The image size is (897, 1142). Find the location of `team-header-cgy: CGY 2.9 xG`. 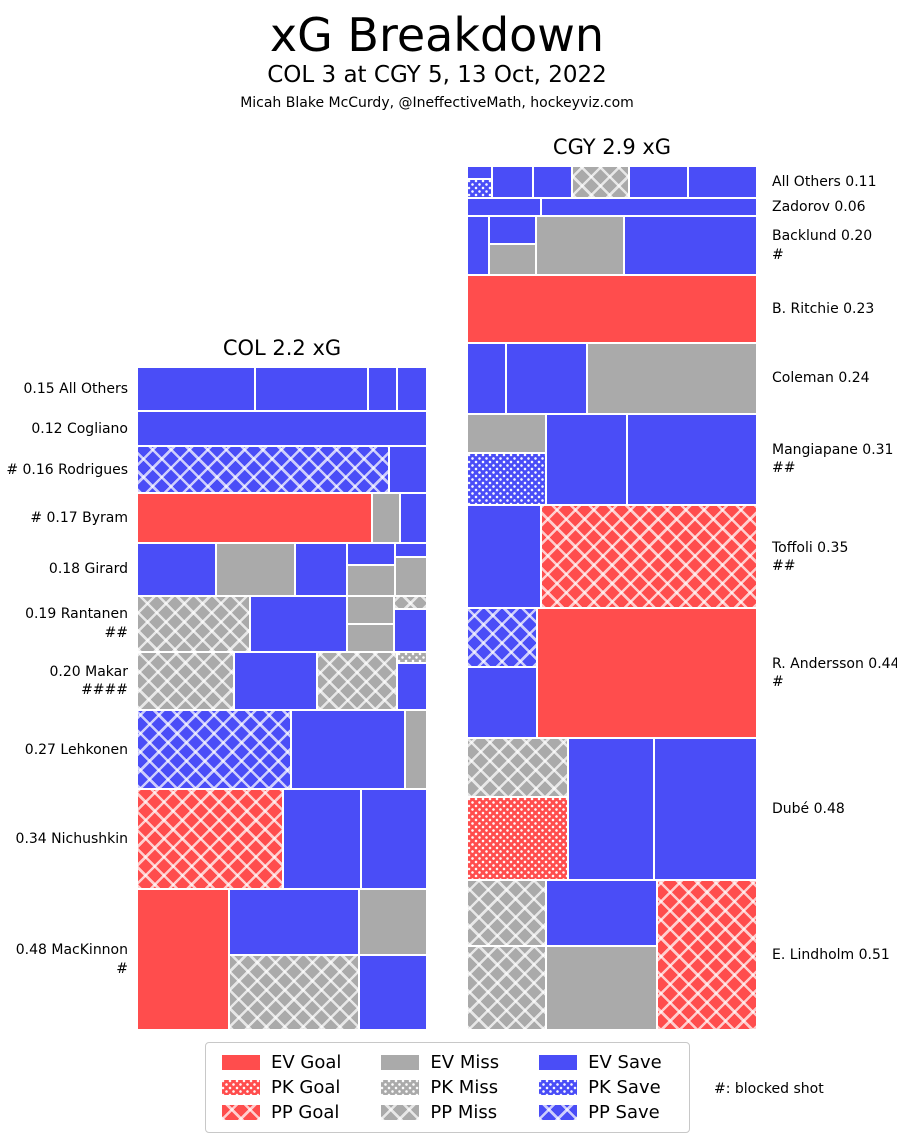

team-header-cgy: CGY 2.9 xG is located at coordinates (612, 147).